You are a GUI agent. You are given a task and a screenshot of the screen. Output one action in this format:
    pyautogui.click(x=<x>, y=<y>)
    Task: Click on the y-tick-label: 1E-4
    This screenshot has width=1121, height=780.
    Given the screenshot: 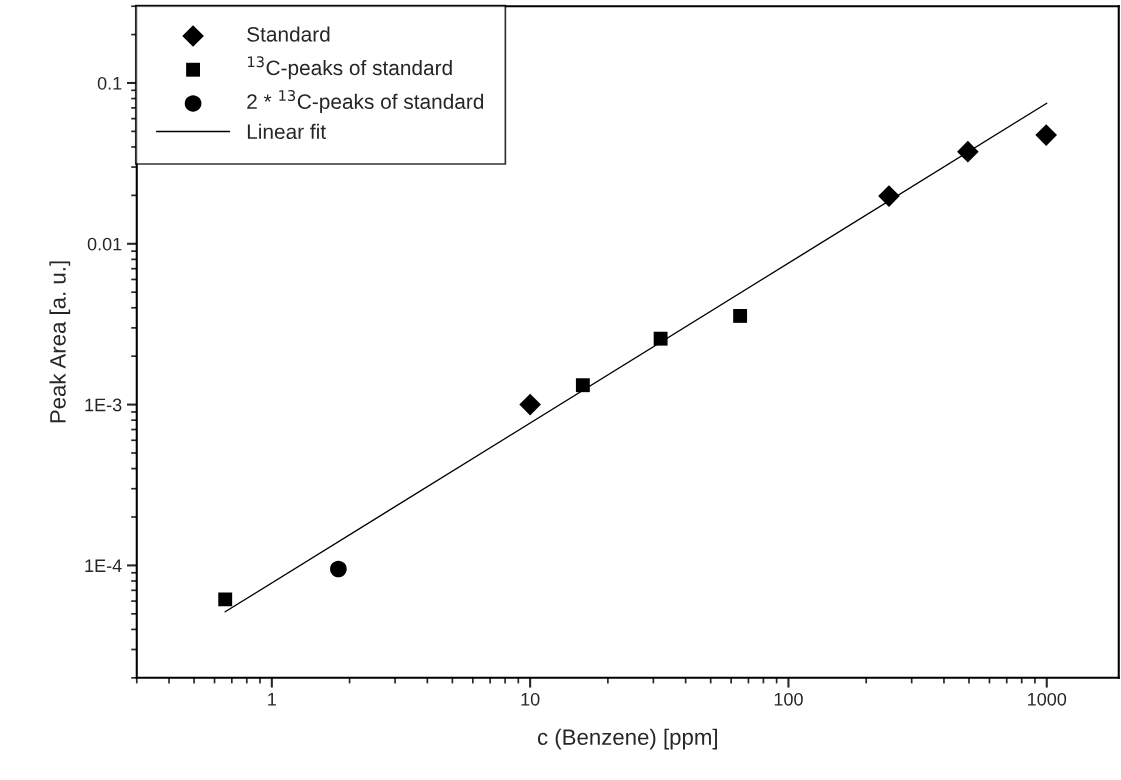 What is the action you would take?
    pyautogui.click(x=103, y=565)
    